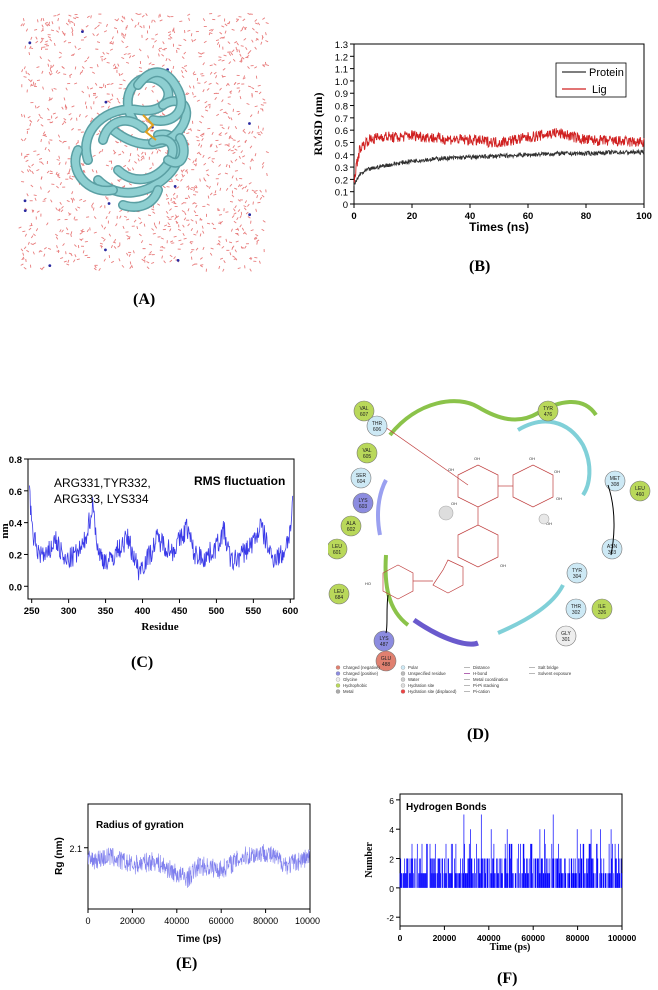  Describe the element at coordinates (101, 499) in the screenshot. I see `rmsf-annotation-line2: ARG333, LYS334` at that location.